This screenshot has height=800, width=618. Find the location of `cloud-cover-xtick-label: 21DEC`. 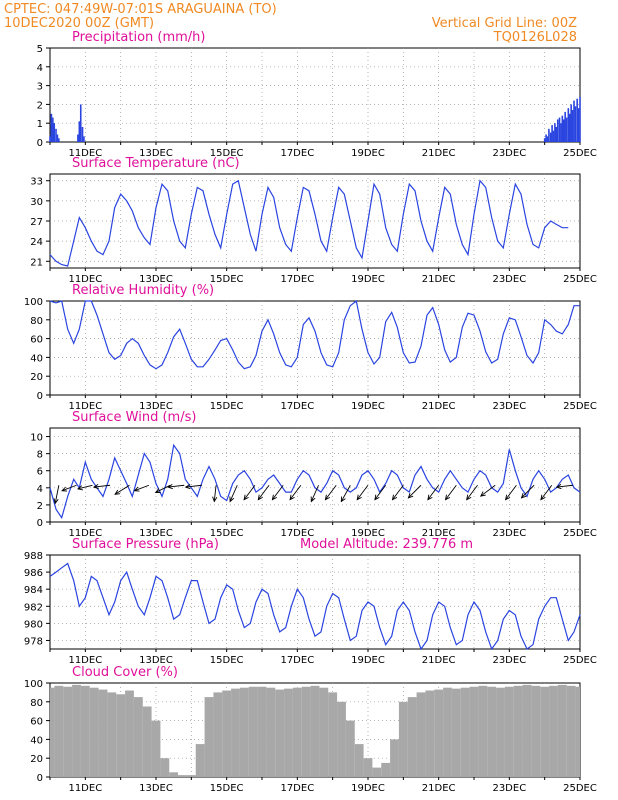

cloud-cover-xtick-label: 21DEC is located at coordinates (439, 788).